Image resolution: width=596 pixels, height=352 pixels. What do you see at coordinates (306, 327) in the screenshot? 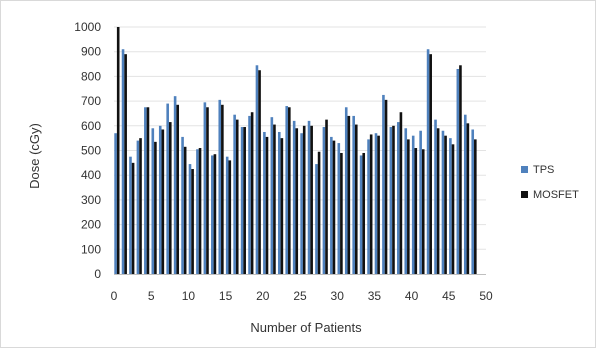
I see `x-axis-title: Number of Patients` at bounding box center [306, 327].